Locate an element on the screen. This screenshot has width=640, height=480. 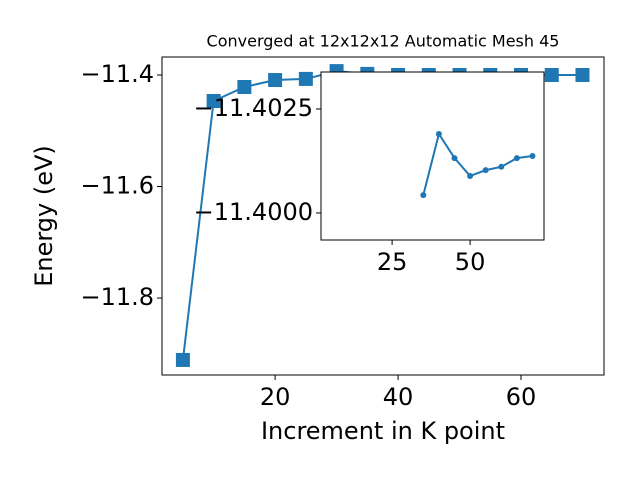
y-tick-label: −11.8 is located at coordinates (117, 297).